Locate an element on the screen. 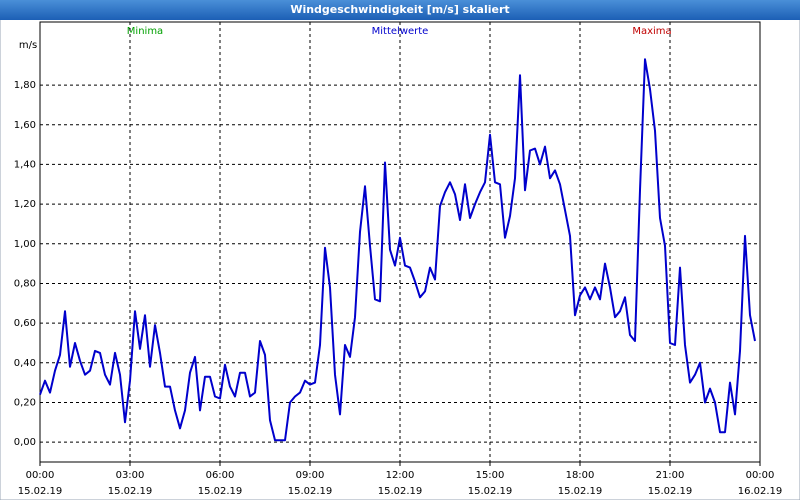 The height and width of the screenshot is (500, 800). x-tick-date: 16.02.19 is located at coordinates (760, 491).